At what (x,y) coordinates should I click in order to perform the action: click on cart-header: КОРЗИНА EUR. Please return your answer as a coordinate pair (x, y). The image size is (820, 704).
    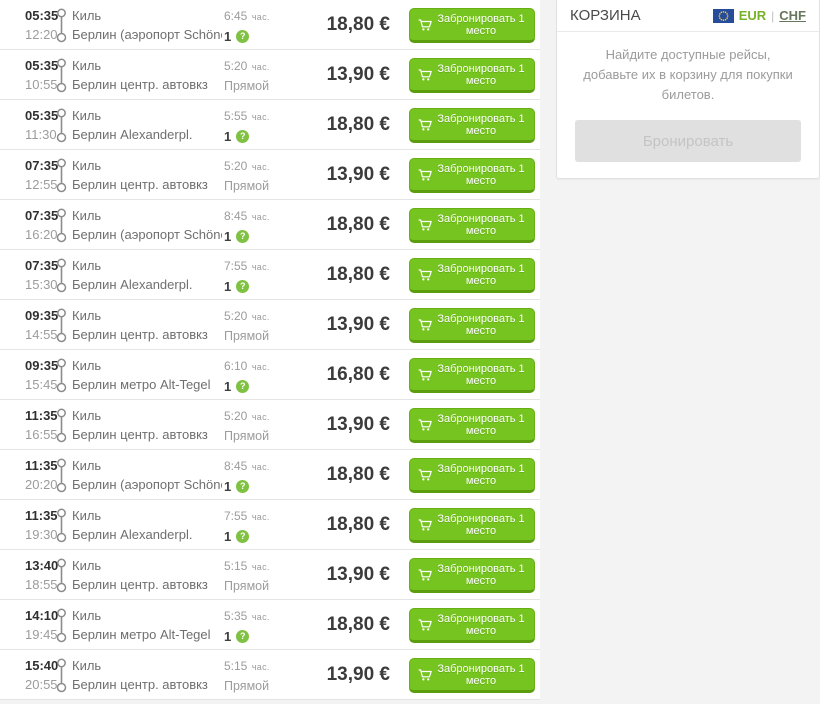
    Looking at the image, I should click on (688, 16).